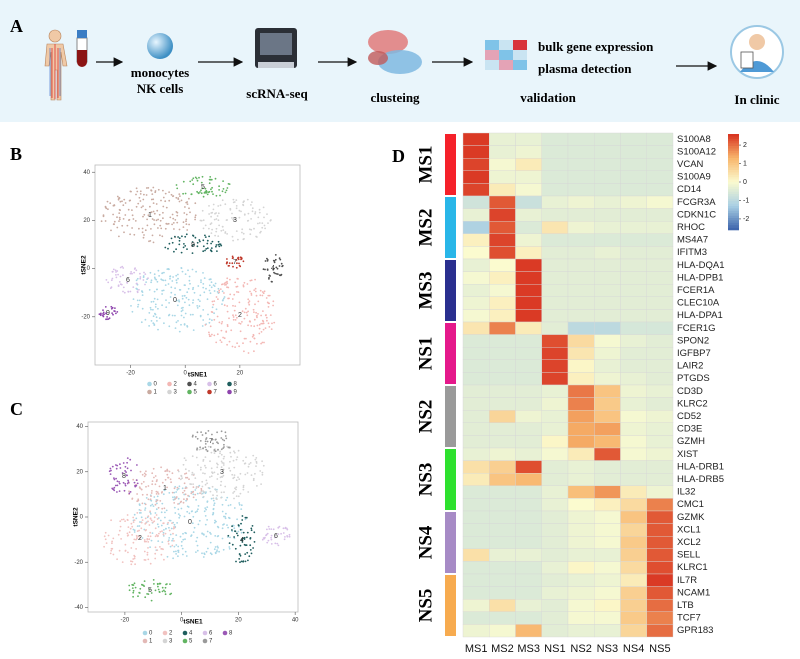  I want to click on cluster-label: 1, so click(150, 215).